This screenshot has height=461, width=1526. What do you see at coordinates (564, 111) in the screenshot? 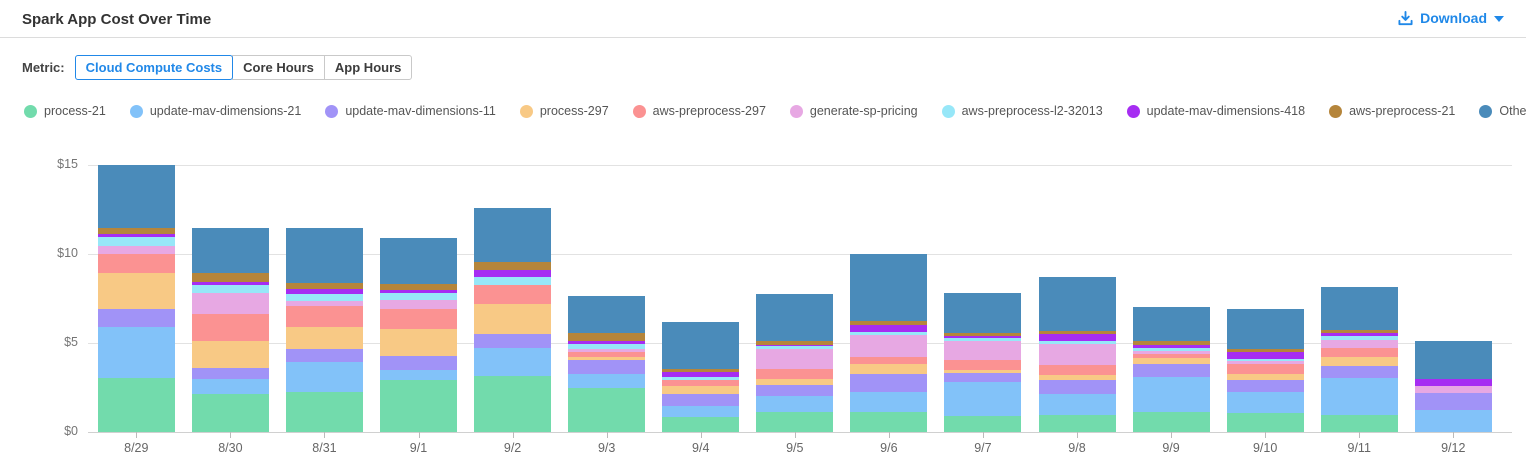
I see `legend-item-process-297: process-297` at bounding box center [564, 111].